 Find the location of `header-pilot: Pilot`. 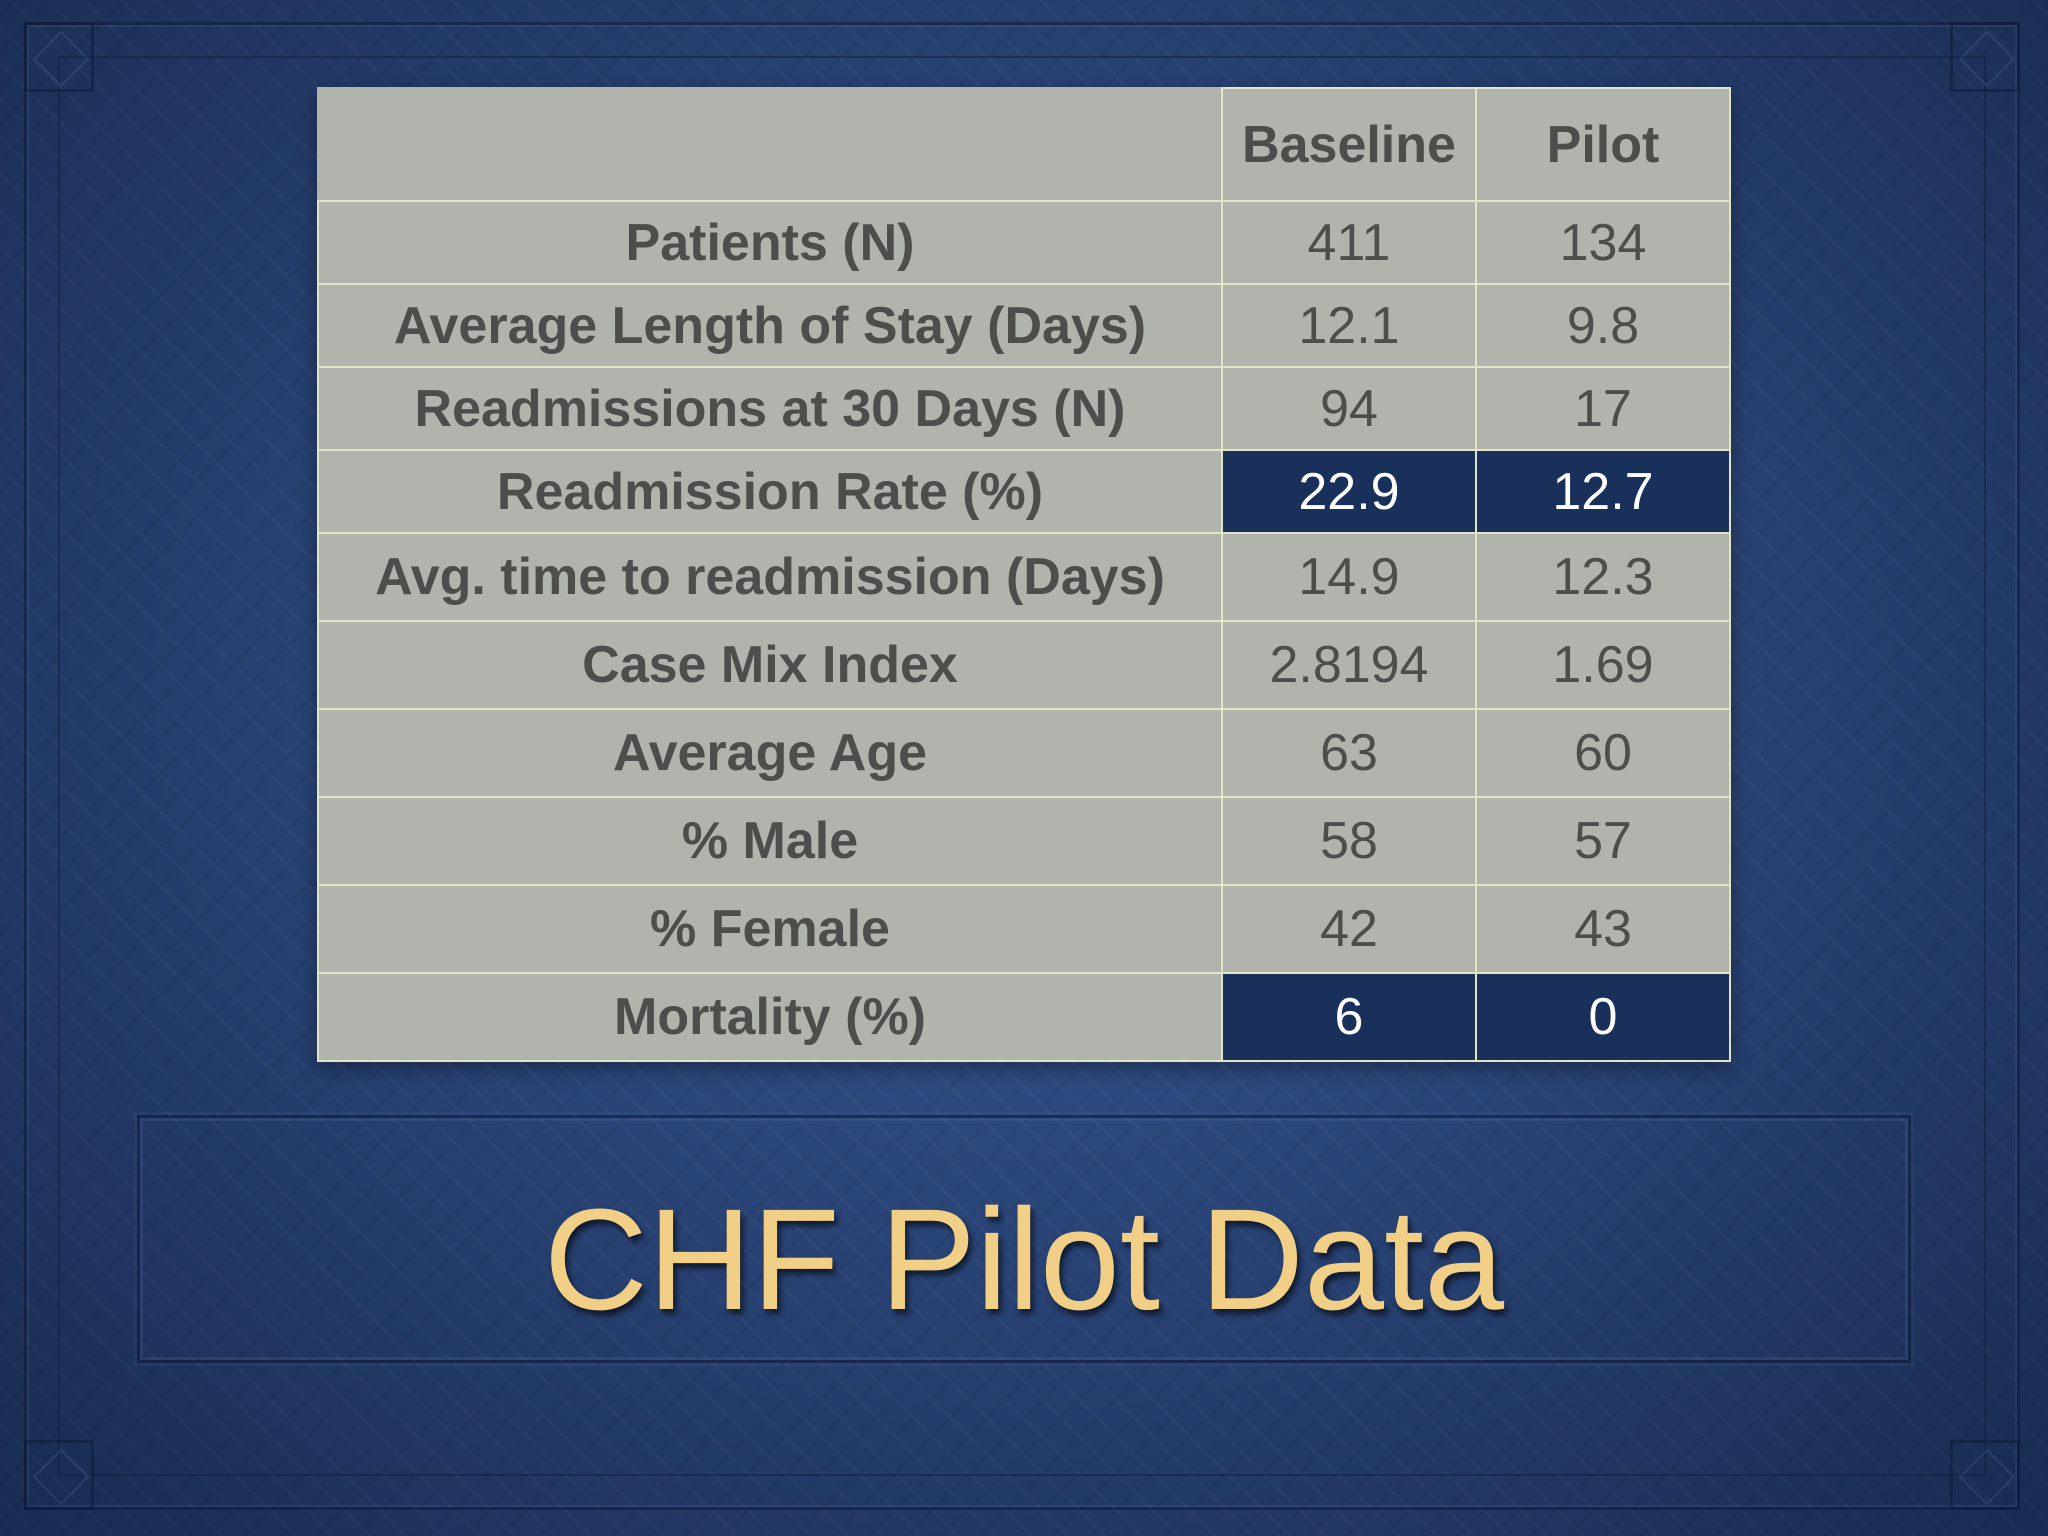

header-pilot: Pilot is located at coordinates (1603, 144).